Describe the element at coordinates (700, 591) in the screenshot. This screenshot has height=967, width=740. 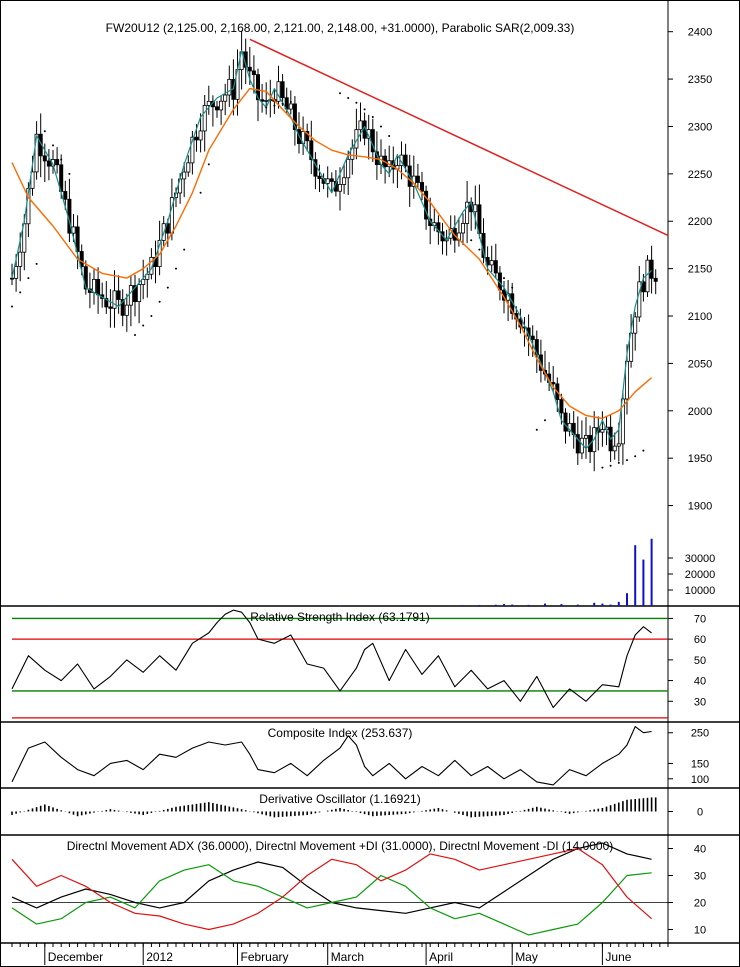
I see `volume-y-tick-label: 10000` at that location.